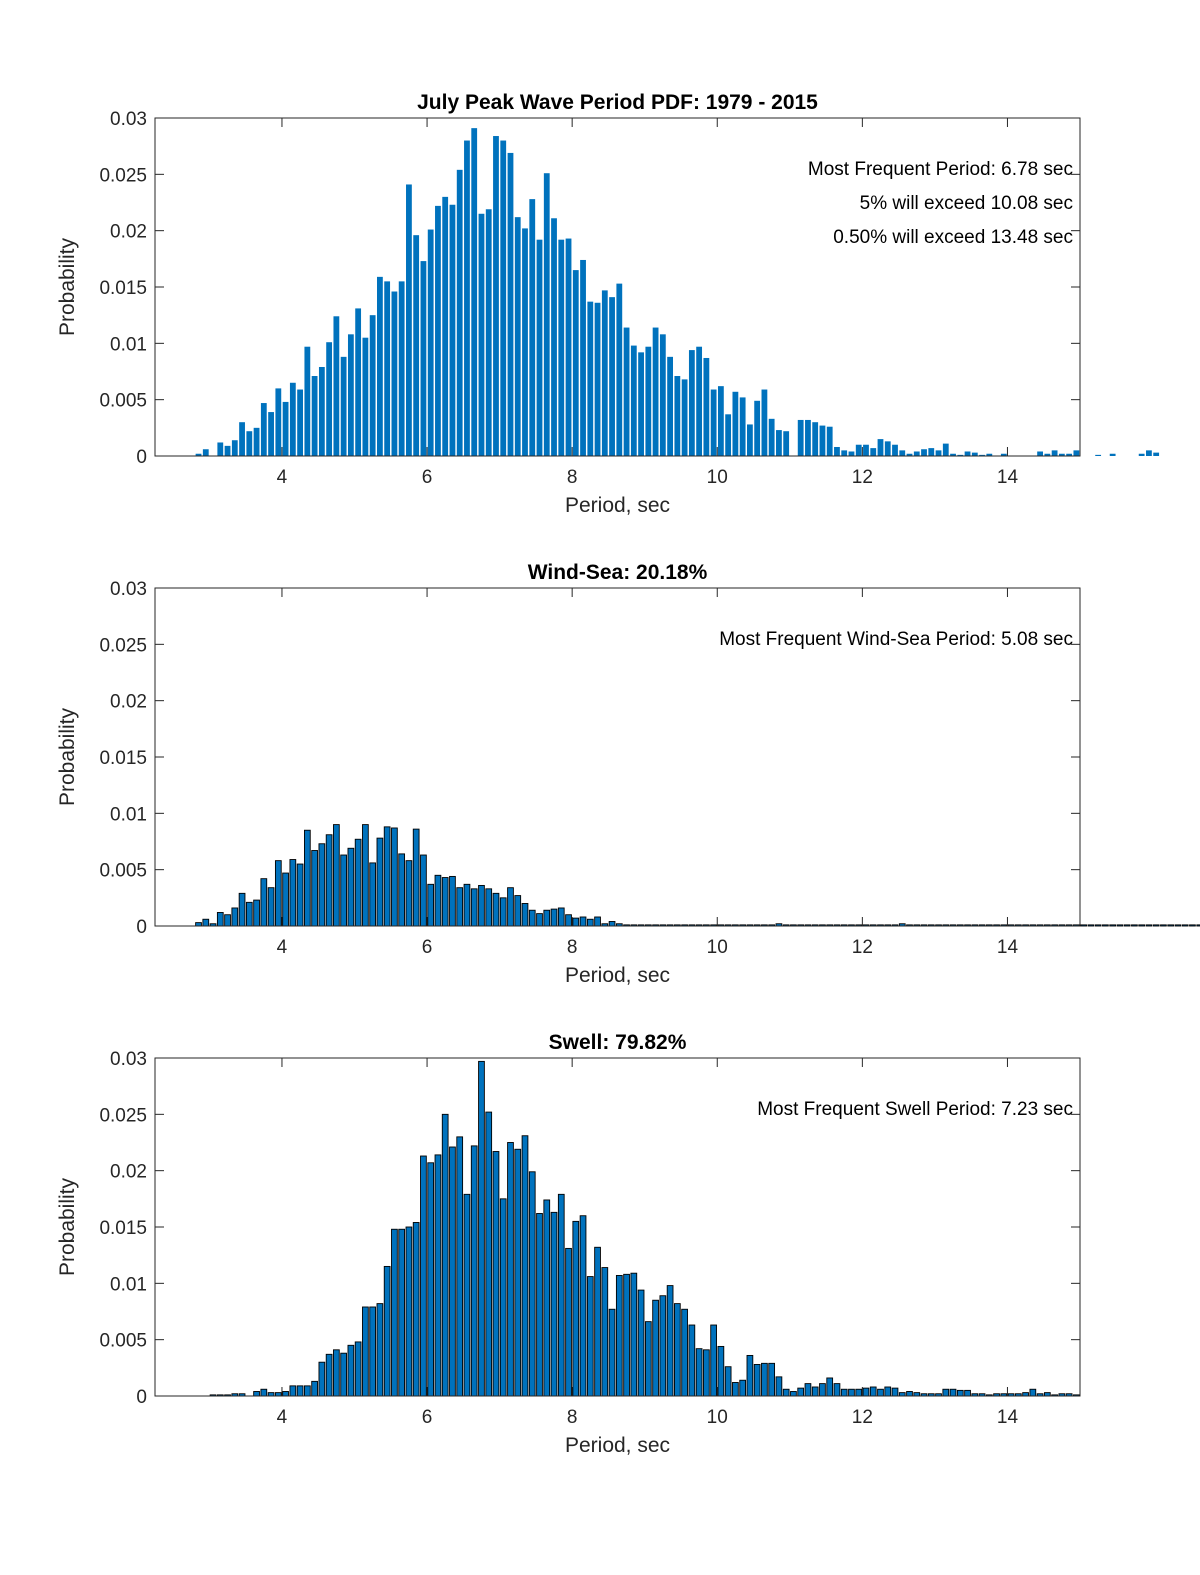  What do you see at coordinates (1008, 477) in the screenshot?
I see `x-tick-label: 14` at bounding box center [1008, 477].